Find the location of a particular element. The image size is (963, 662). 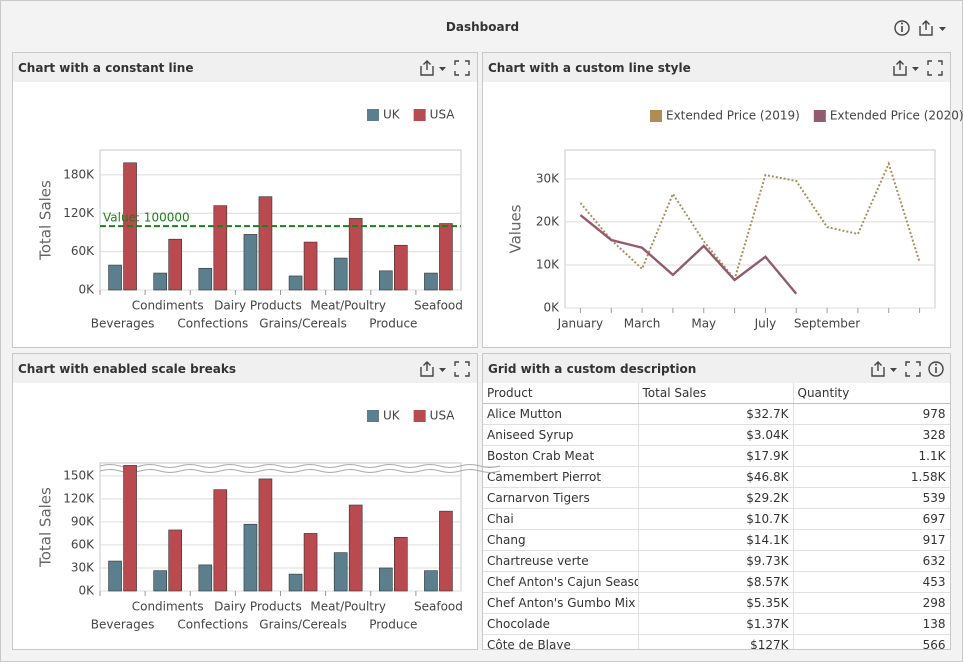

grid-row: Côte de Blaye $127K 566 is located at coordinates (716, 641).